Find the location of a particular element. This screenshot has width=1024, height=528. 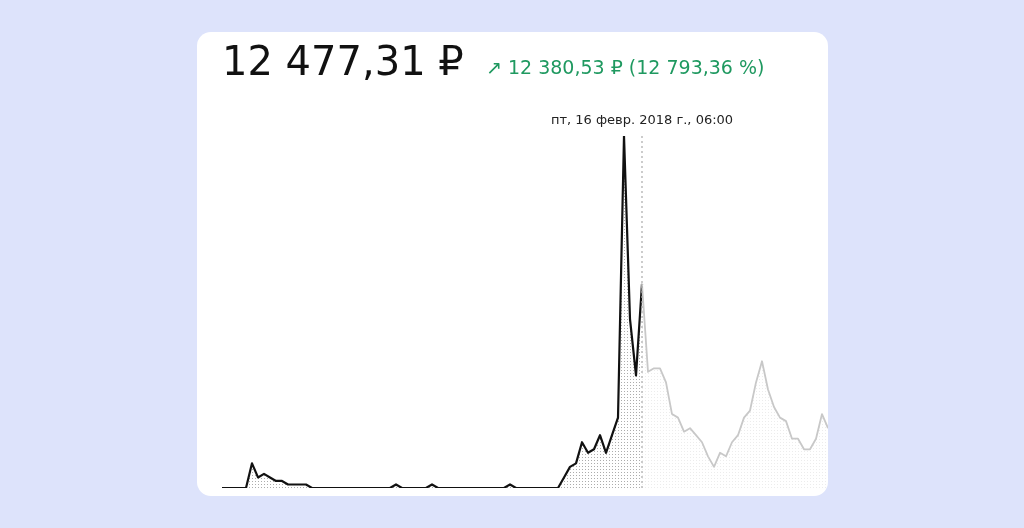

chart-title: 12 477,31 ₽ is located at coordinates (343, 61).